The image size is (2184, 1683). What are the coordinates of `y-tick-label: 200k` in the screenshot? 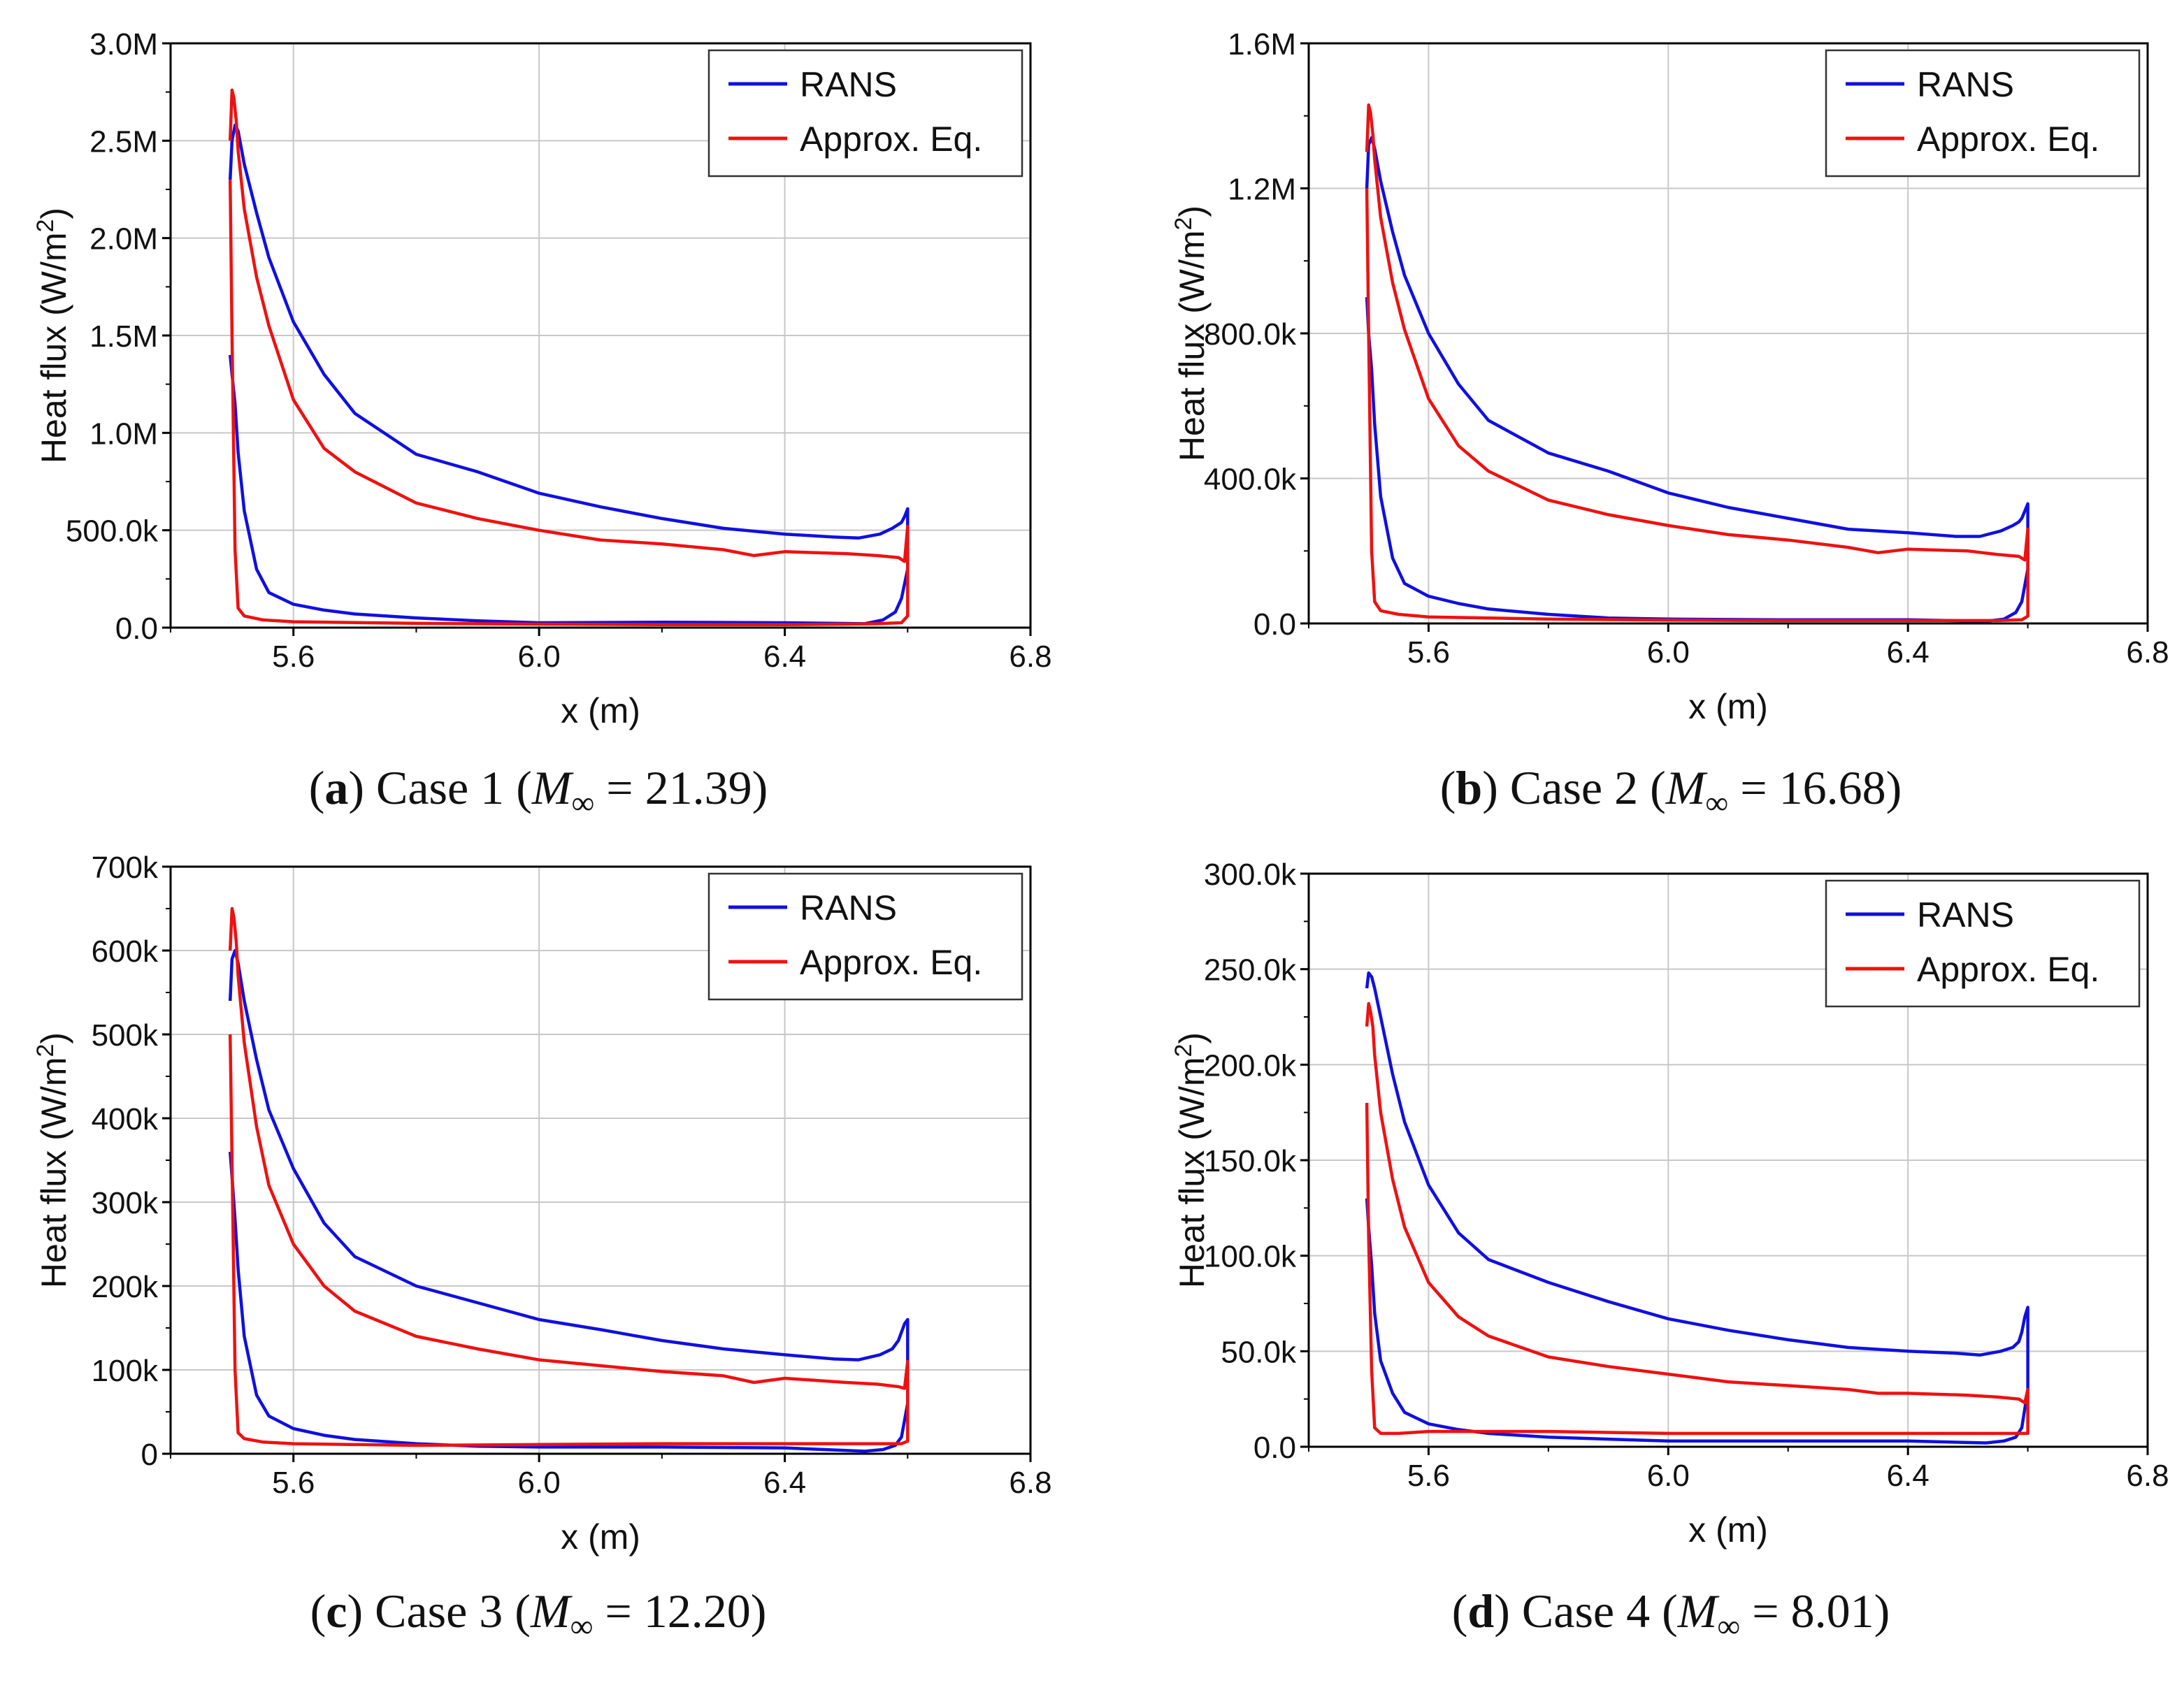 It's located at (125, 1287).